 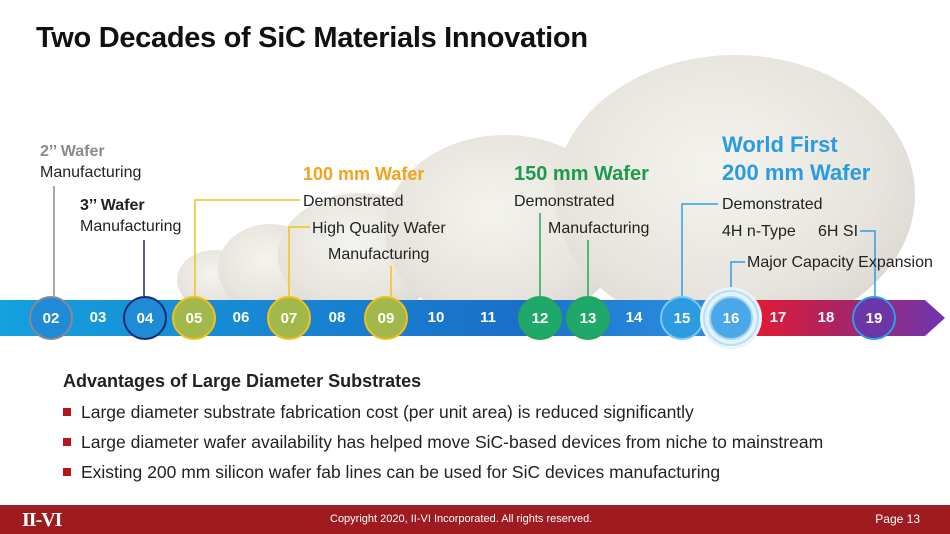 What do you see at coordinates (42, 520) in the screenshot?
I see `company-logo: II-VI` at bounding box center [42, 520].